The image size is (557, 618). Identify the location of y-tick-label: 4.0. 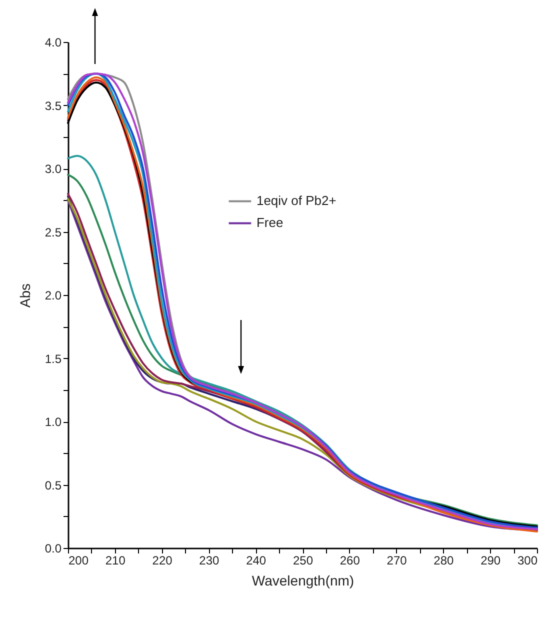
(53, 43).